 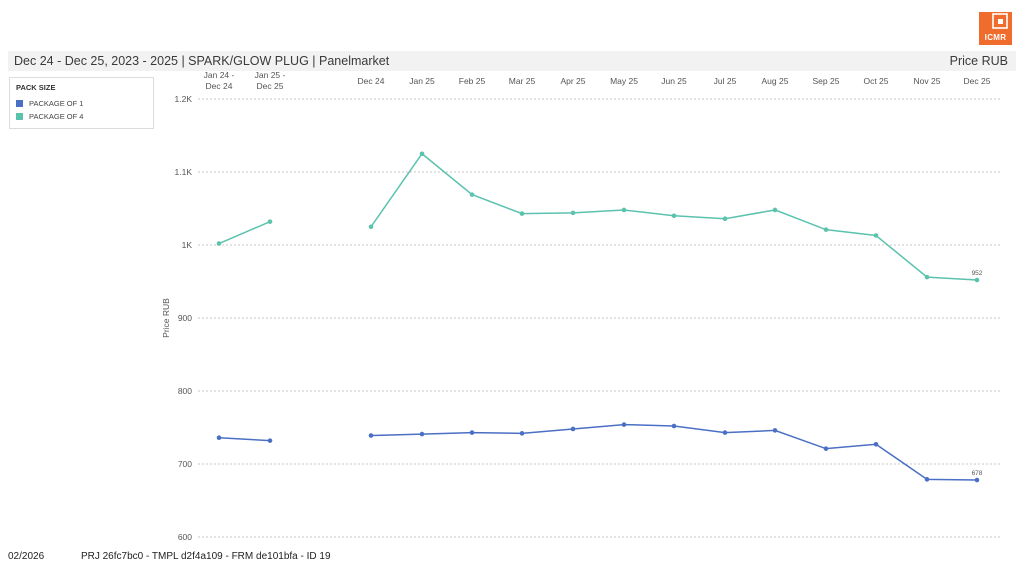 What do you see at coordinates (1000, 21) in the screenshot?
I see `logo-mark-icon` at bounding box center [1000, 21].